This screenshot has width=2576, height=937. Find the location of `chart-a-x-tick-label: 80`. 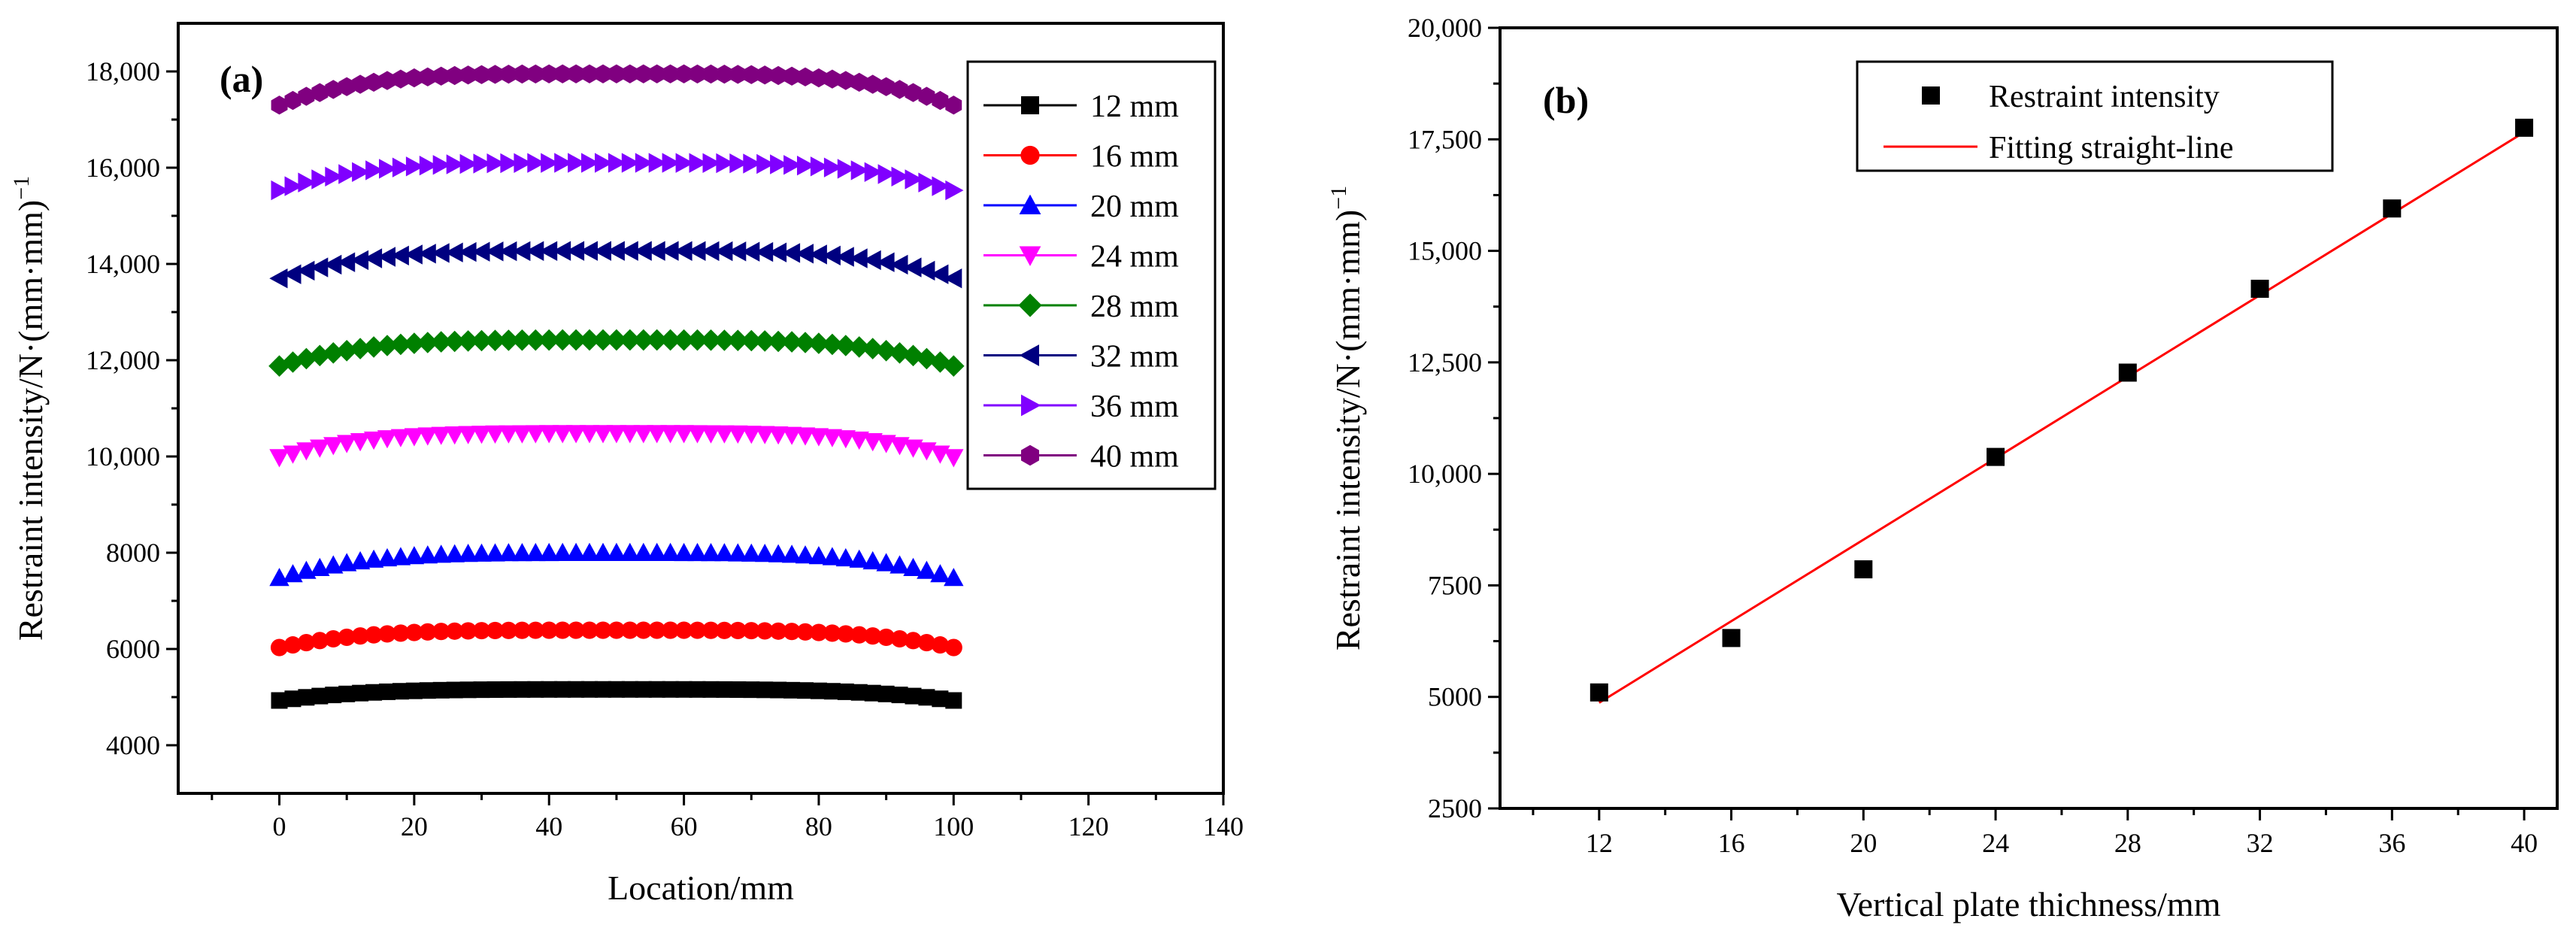

chart-a-x-tick-label: 80 is located at coordinates (818, 826).